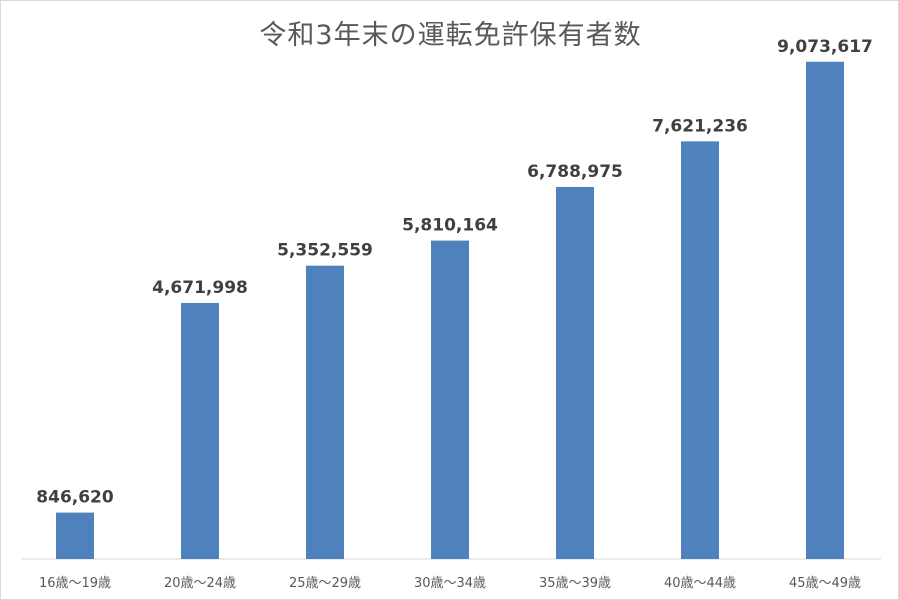 The image size is (899, 600). I want to click on x-tick-label-4: 35歳～39歳, so click(575, 583).